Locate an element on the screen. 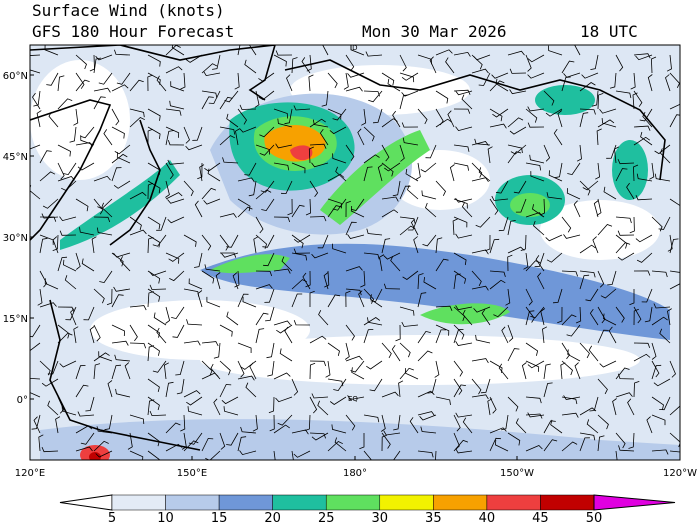 Image resolution: width=700 pixels, height=529 pixels. colorbar-segment is located at coordinates (138, 502).